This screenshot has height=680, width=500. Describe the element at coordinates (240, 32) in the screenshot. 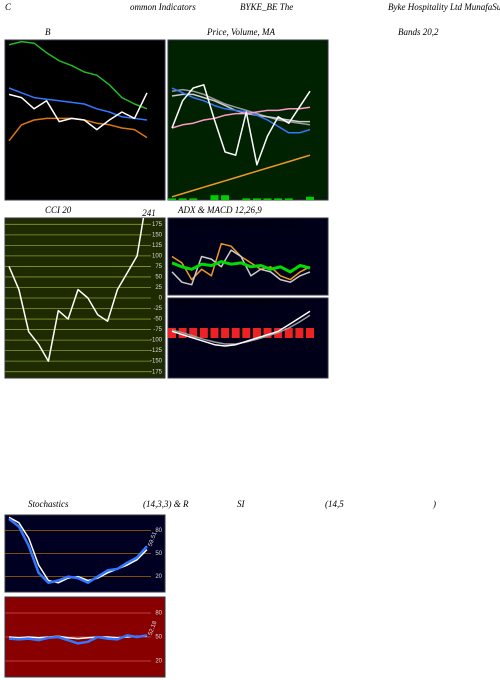

I see `panel-title: Price, Volume, MA` at that location.